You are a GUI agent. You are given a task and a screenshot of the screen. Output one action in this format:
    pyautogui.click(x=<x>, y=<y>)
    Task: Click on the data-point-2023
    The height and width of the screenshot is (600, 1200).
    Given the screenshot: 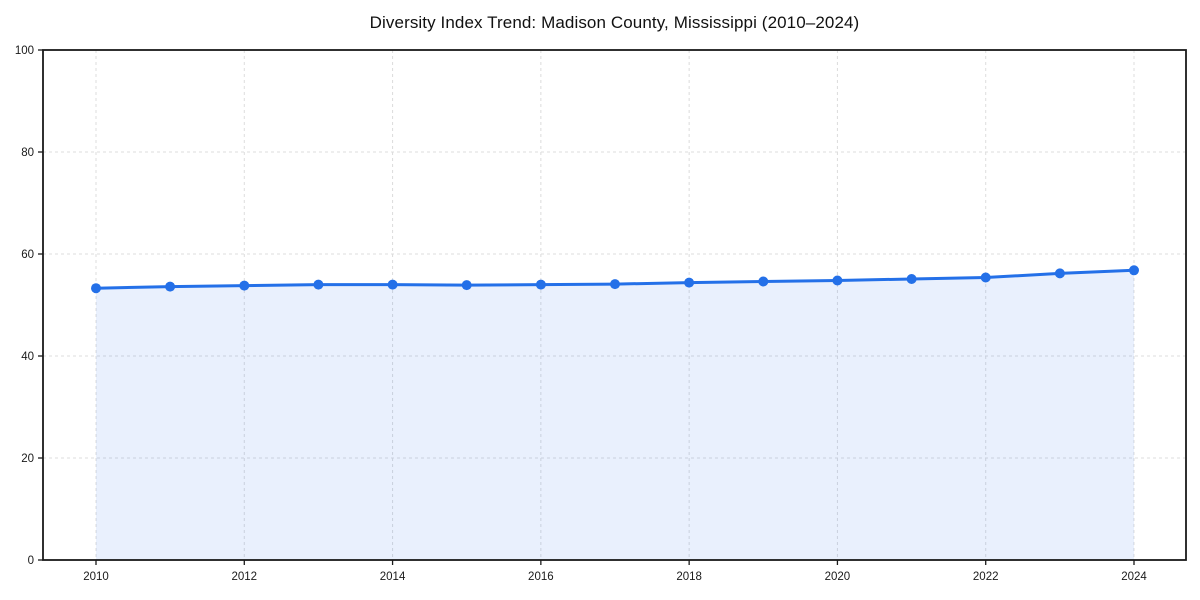 What is the action you would take?
    pyautogui.click(x=1059, y=273)
    